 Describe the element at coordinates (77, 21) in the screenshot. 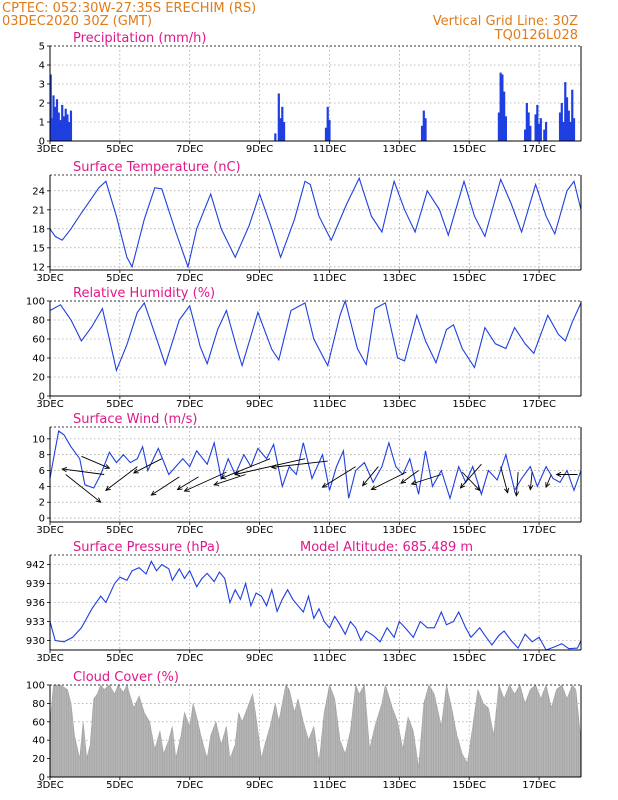

I see `header-date: 03DEC2020 30Z (GMT)` at that location.